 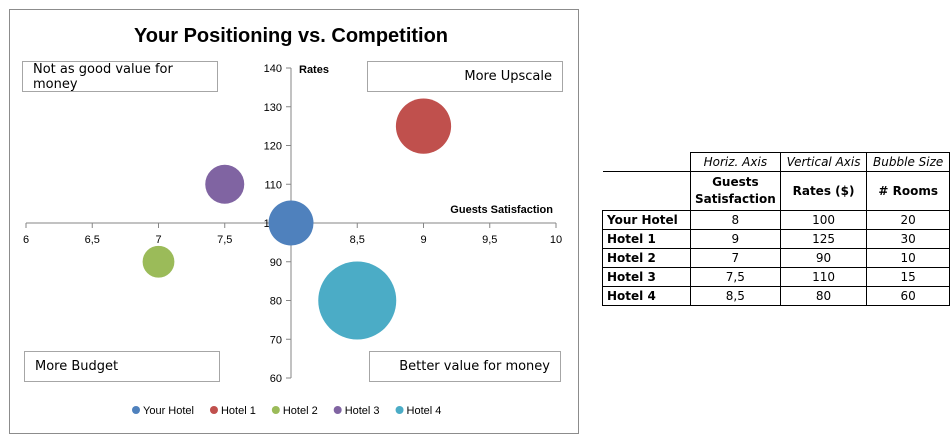 What do you see at coordinates (823, 220) in the screenshot?
I see `table-cell-rate: 100` at bounding box center [823, 220].